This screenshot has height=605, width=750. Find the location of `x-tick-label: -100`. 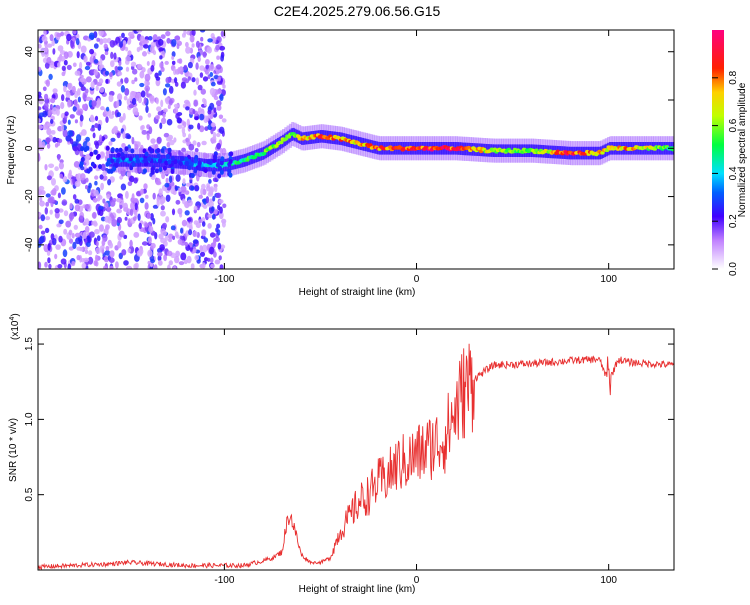

x-tick-label: -100 is located at coordinates (224, 580).